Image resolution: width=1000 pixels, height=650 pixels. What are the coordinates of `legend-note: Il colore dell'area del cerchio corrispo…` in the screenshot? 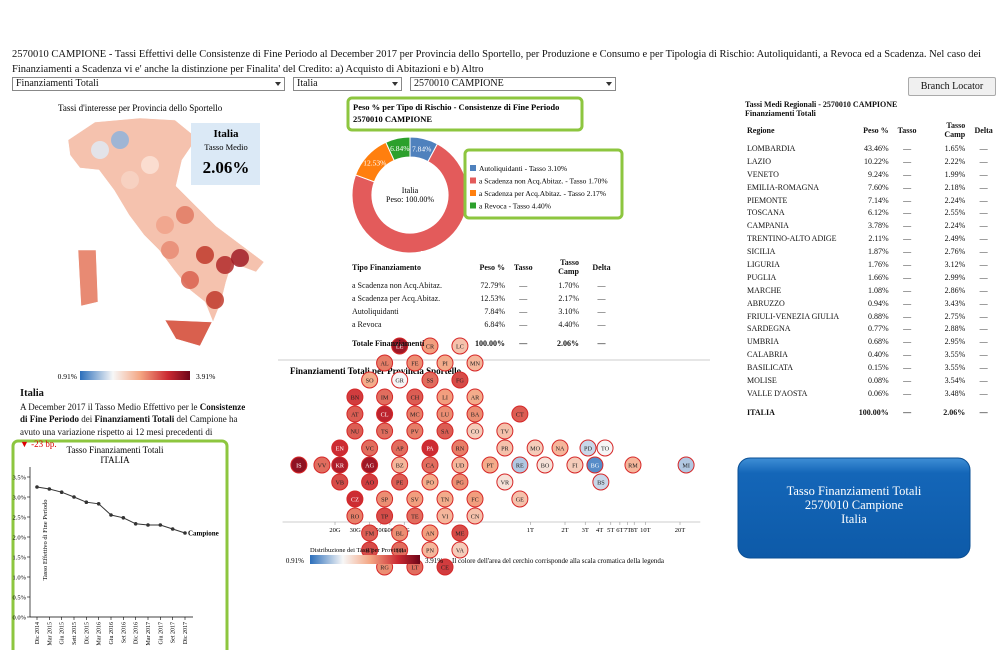 It's located at (558, 561).